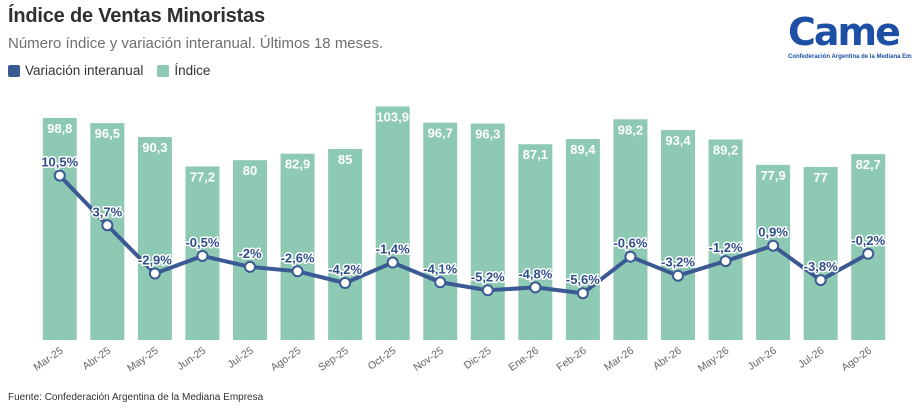 Image resolution: width=912 pixels, height=414 pixels. Describe the element at coordinates (571, 359) in the screenshot. I see `x-tick-label: Feb-26` at that location.